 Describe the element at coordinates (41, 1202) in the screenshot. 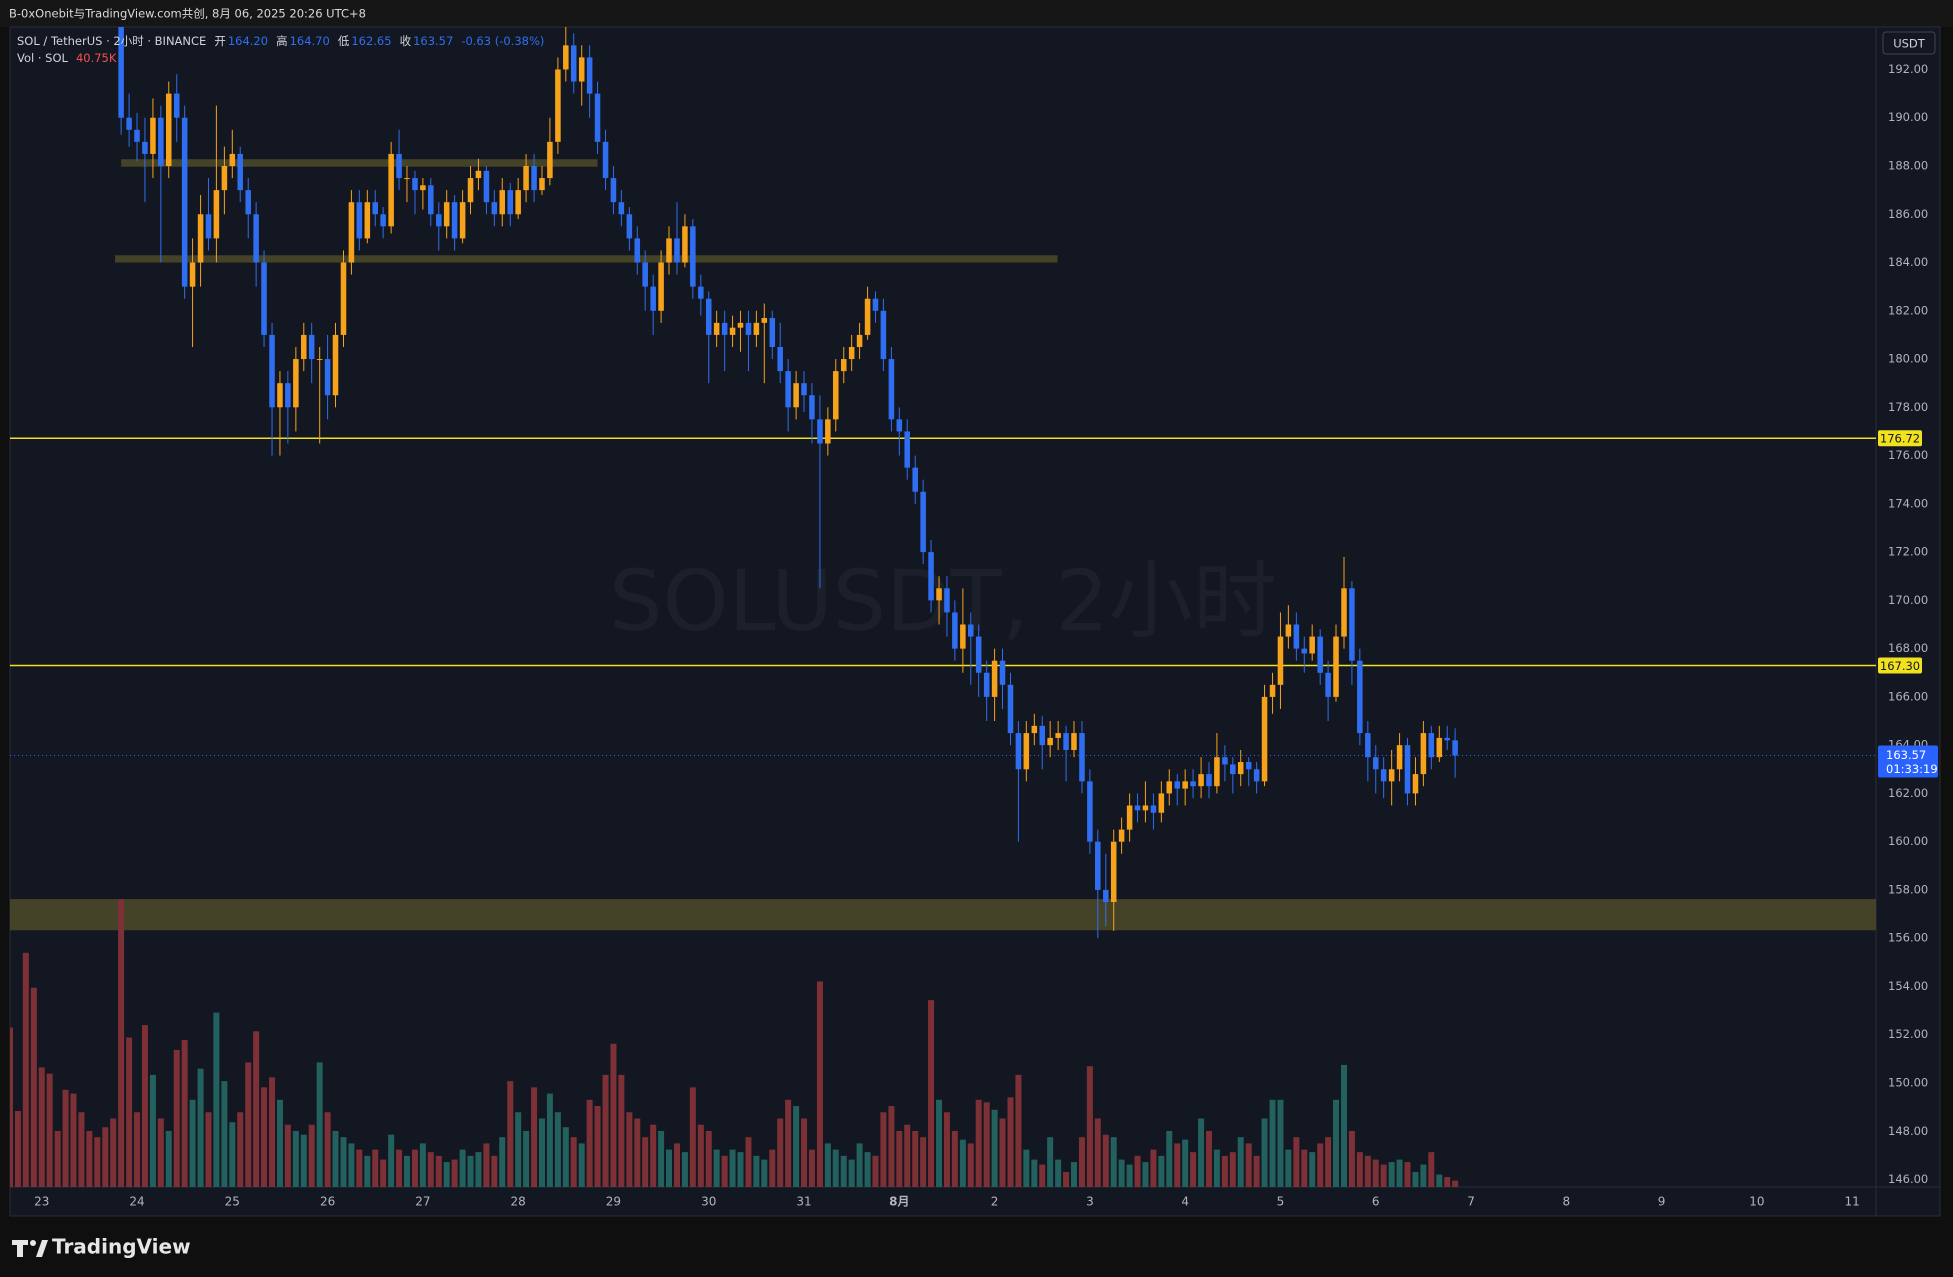

I see `x-tick-label: 23` at that location.